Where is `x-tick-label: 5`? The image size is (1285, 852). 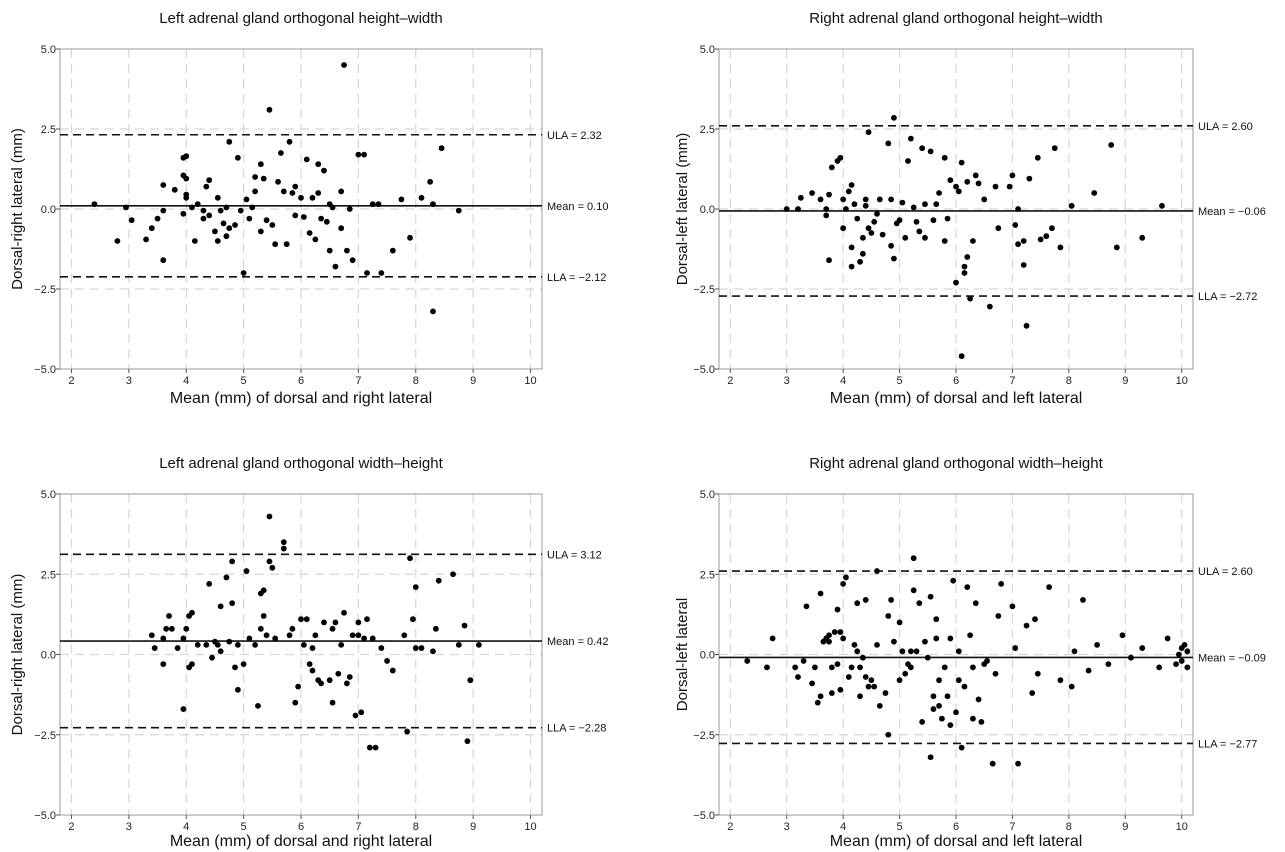 x-tick-label: 5 is located at coordinates (900, 827).